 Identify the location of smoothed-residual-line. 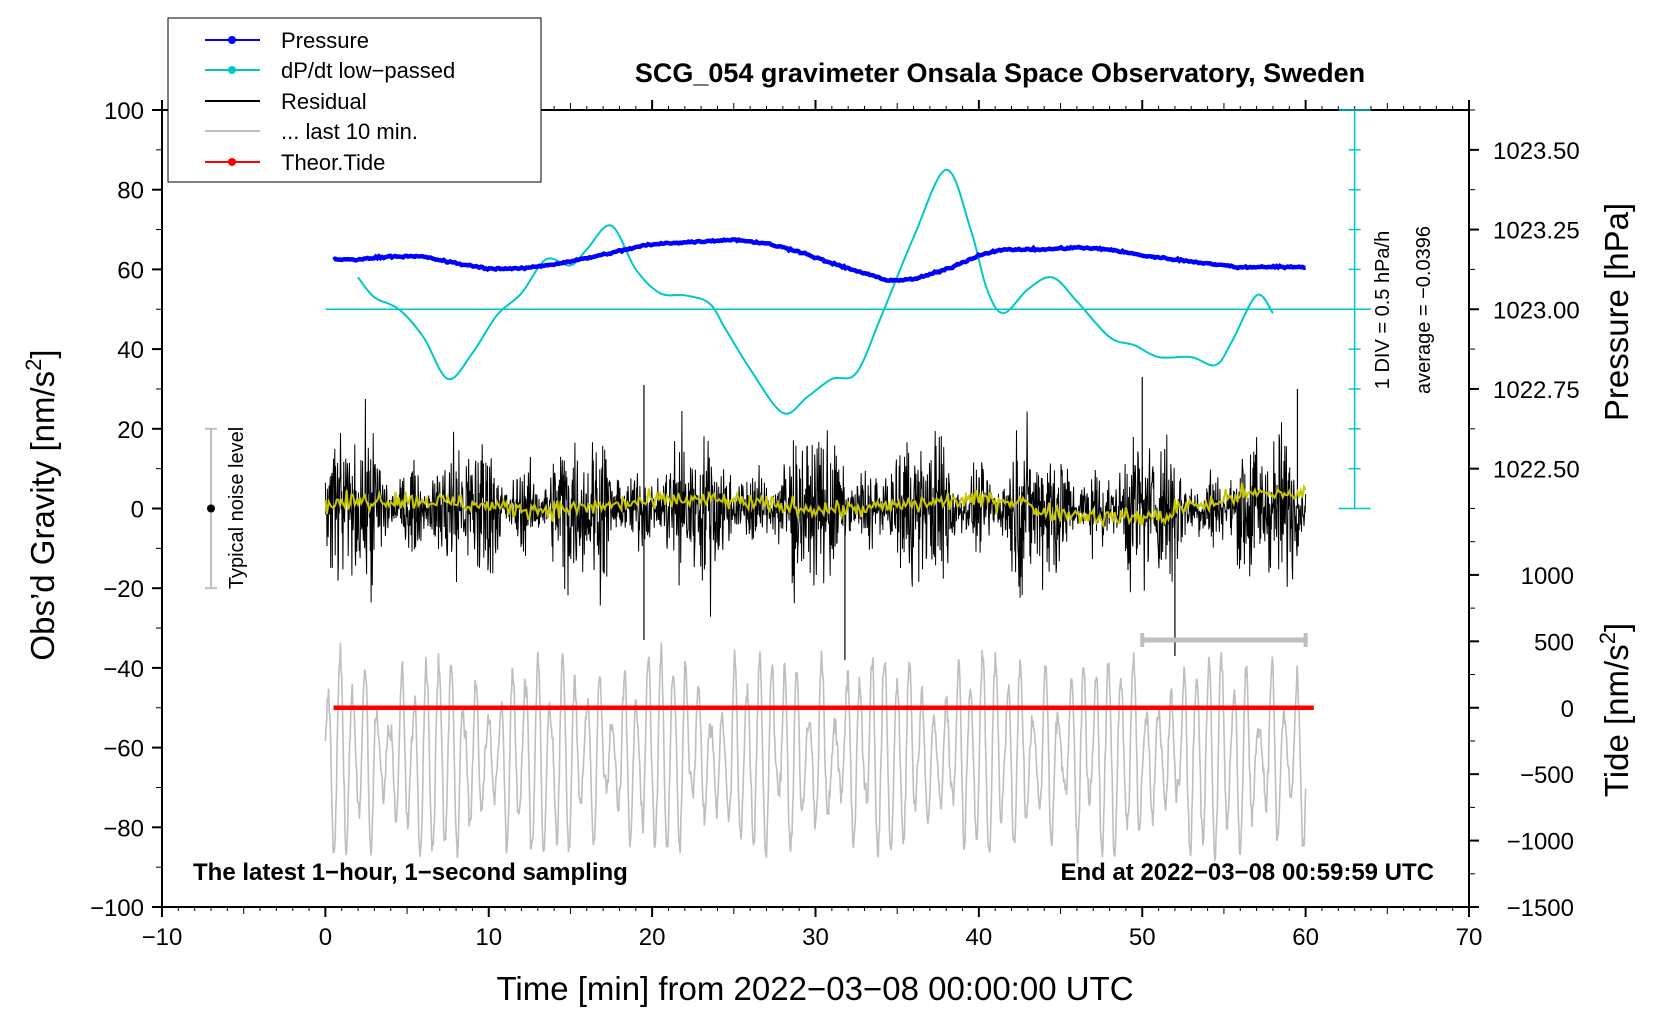
(815, 505).